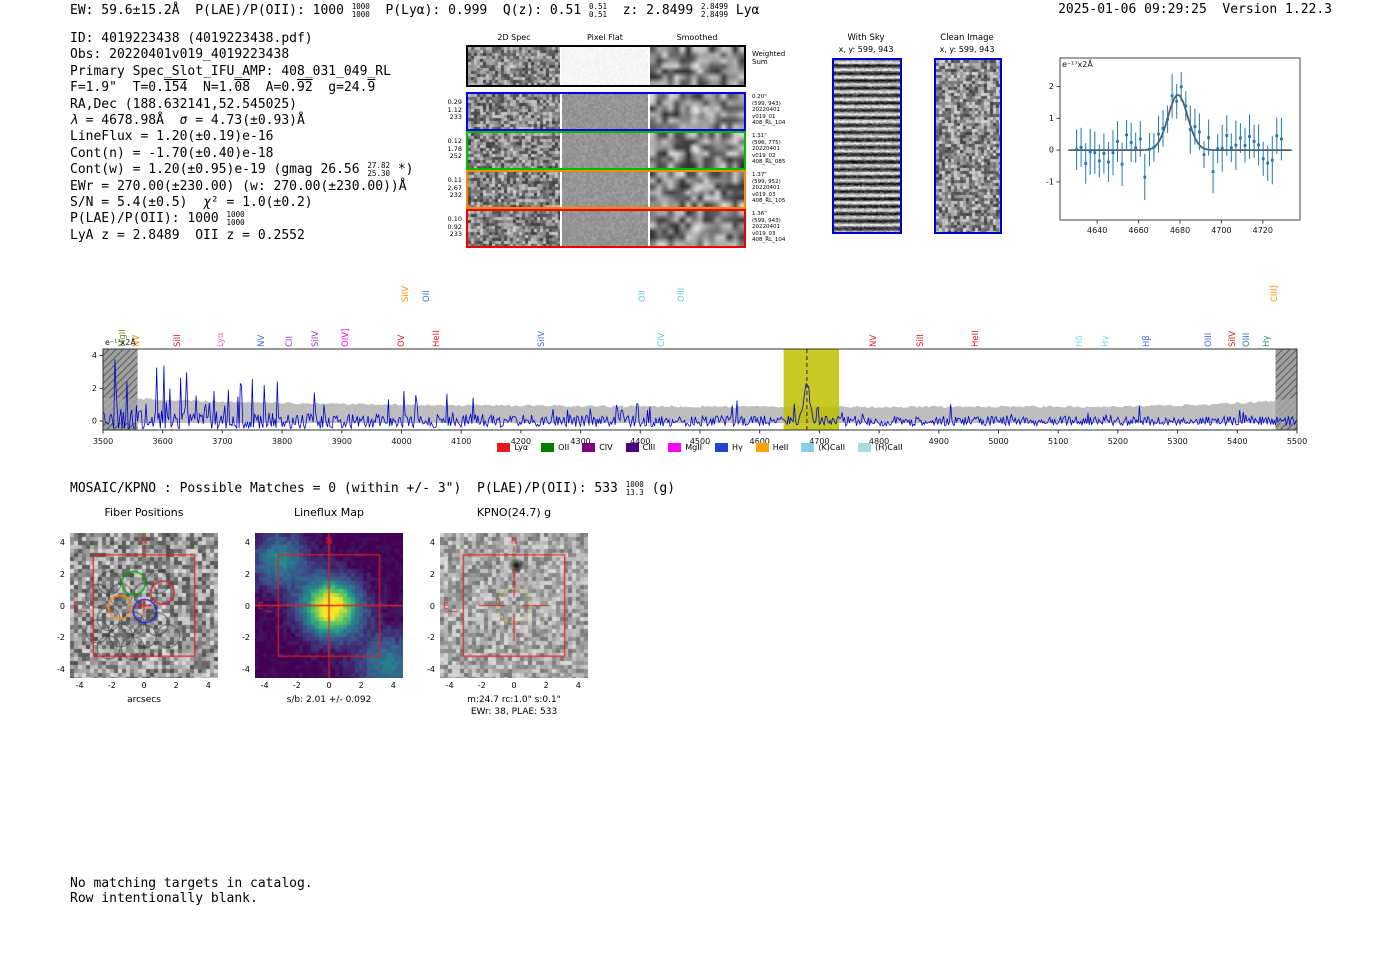 The height and width of the screenshot is (953, 1400). I want to click on clean-image, so click(968, 146).